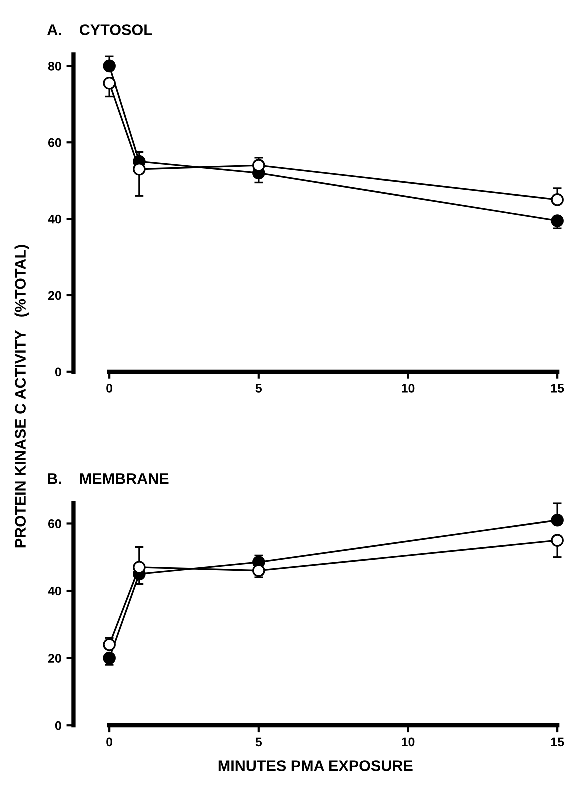 This screenshot has width=576, height=793. I want to click on x-axis-title: MINUTES PMA EXPOSURE, so click(315, 766).